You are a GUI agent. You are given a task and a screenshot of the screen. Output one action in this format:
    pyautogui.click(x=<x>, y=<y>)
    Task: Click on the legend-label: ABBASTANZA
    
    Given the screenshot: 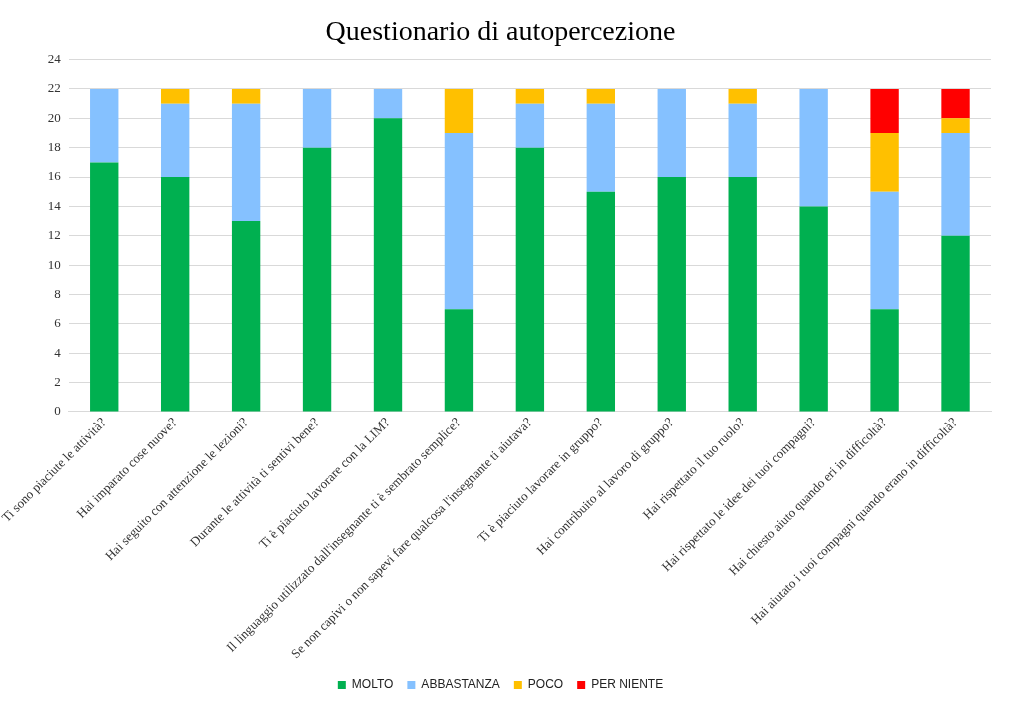 What is the action you would take?
    pyautogui.click(x=460, y=684)
    